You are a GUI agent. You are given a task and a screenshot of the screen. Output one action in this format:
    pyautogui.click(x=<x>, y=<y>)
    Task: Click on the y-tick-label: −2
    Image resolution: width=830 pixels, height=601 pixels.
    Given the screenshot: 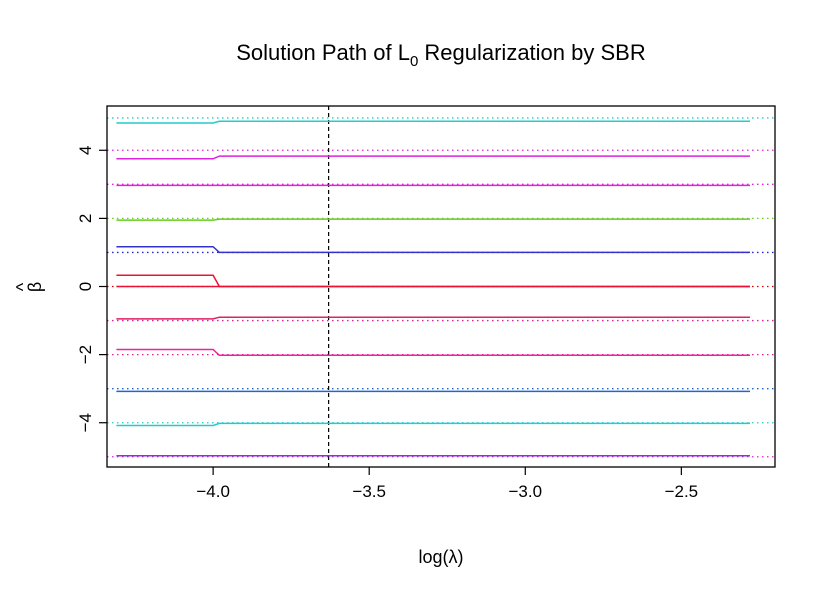 What is the action you would take?
    pyautogui.click(x=85, y=354)
    